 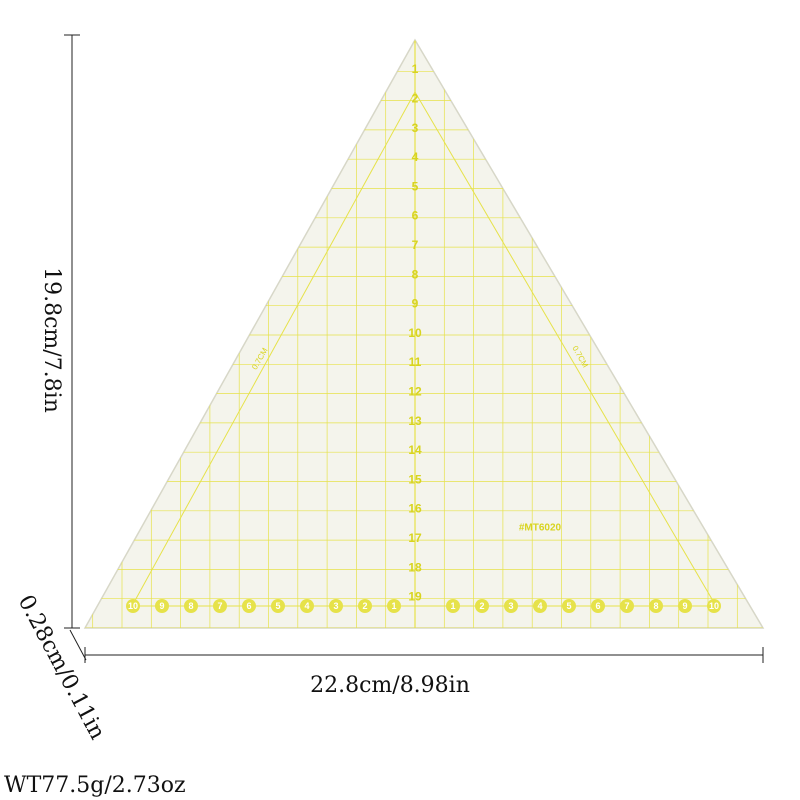 What do you see at coordinates (415, 479) in the screenshot?
I see `ruler-number: 15` at bounding box center [415, 479].